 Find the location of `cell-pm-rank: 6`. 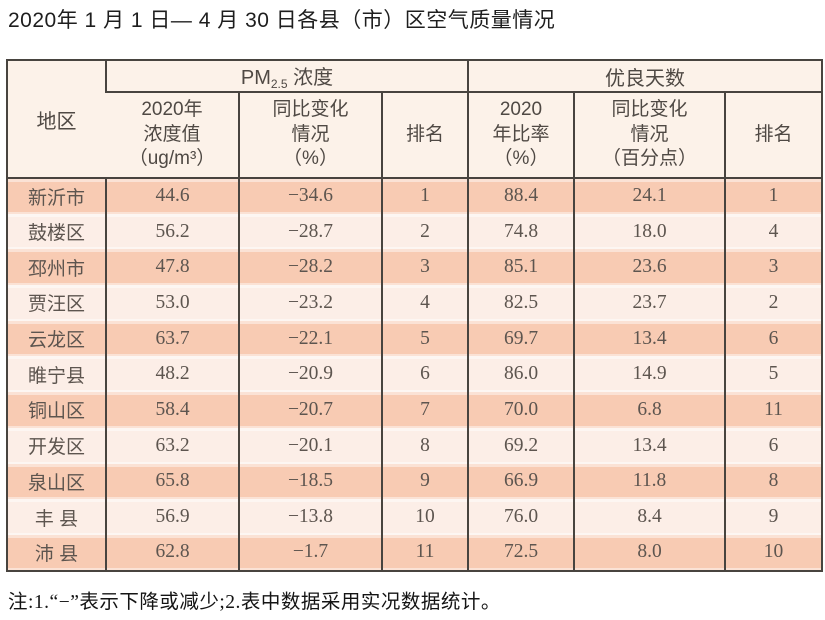

cell-pm-rank: 6 is located at coordinates (424, 374).